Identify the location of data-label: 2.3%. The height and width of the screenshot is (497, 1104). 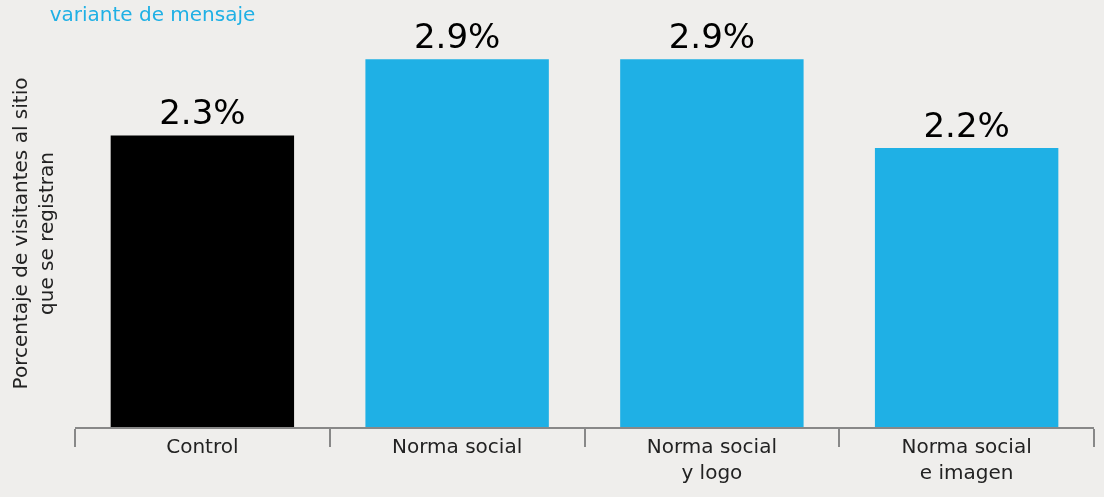
(202, 112).